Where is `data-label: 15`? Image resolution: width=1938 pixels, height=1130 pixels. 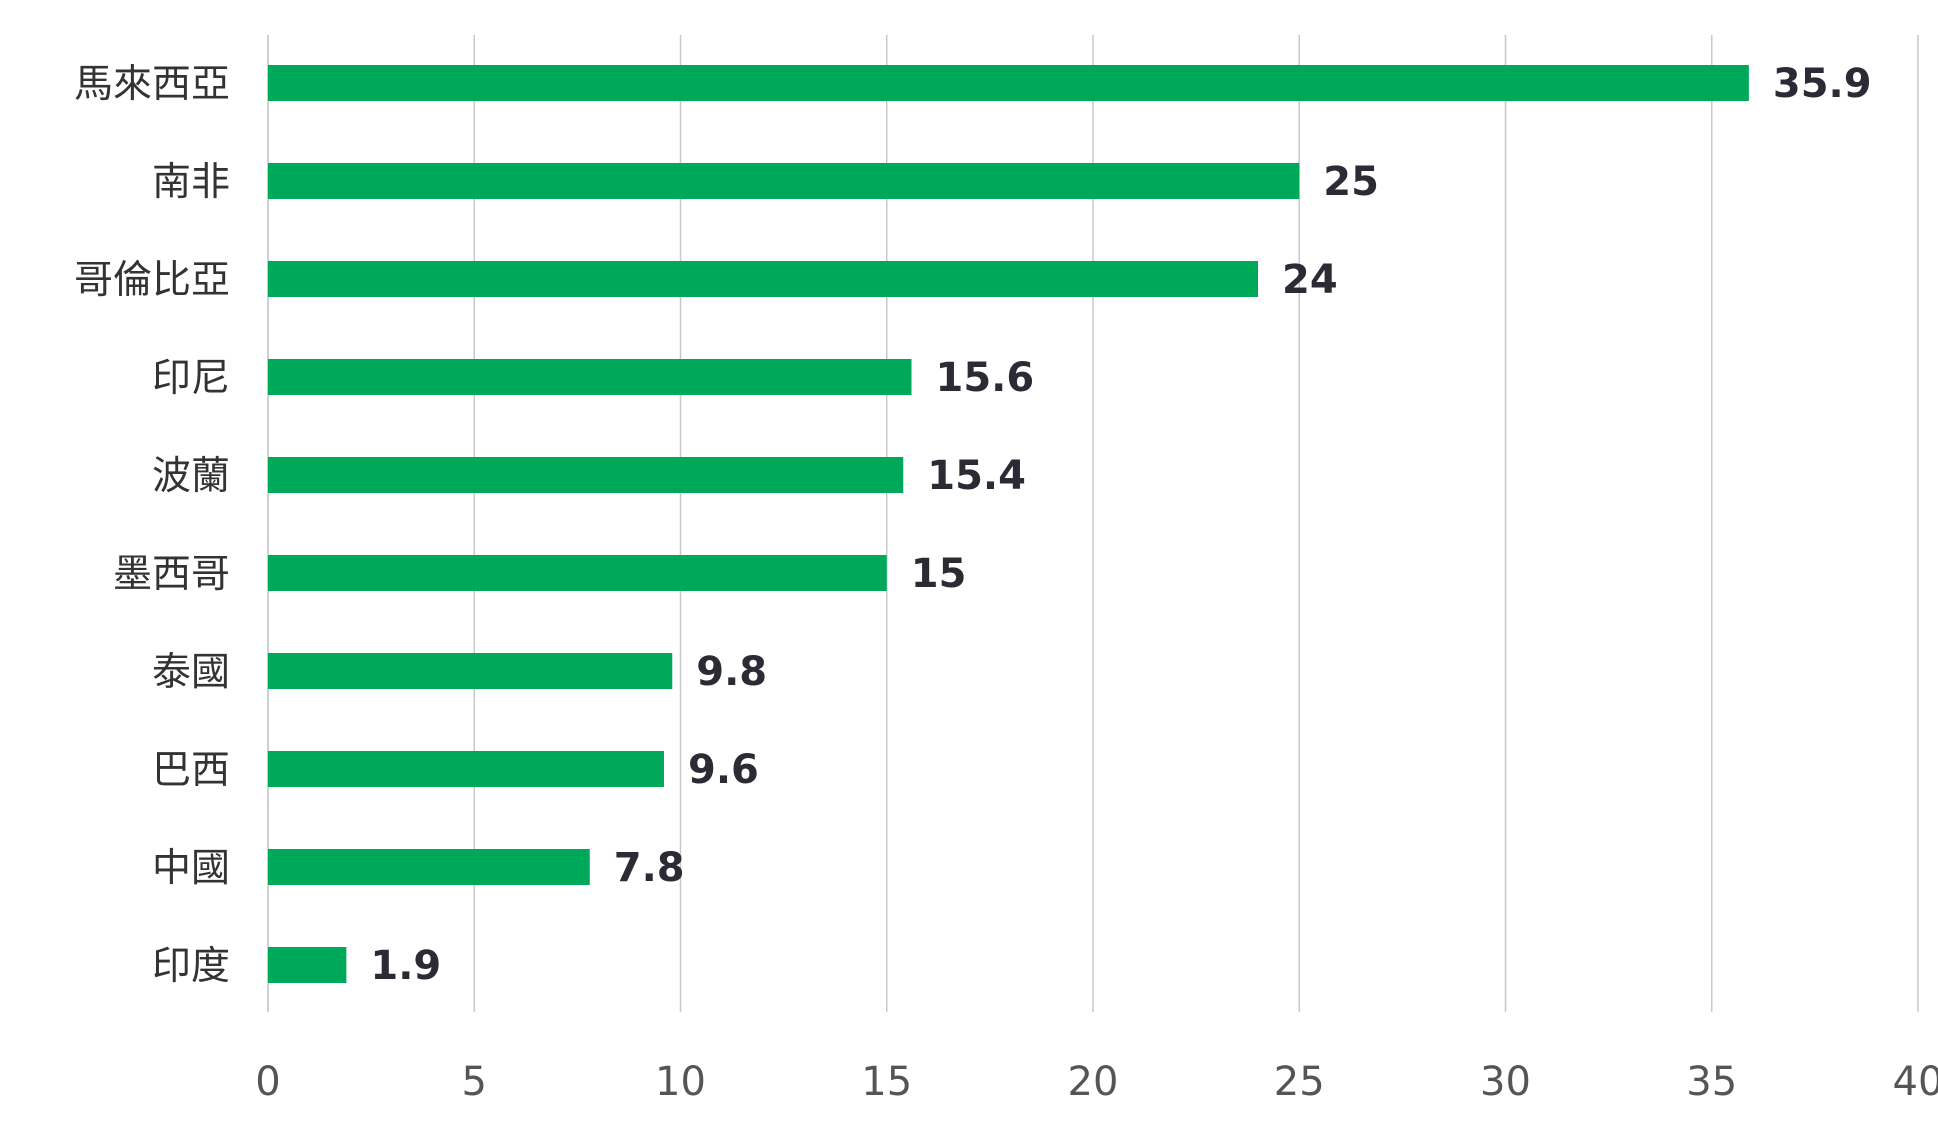 data-label: 15 is located at coordinates (939, 574).